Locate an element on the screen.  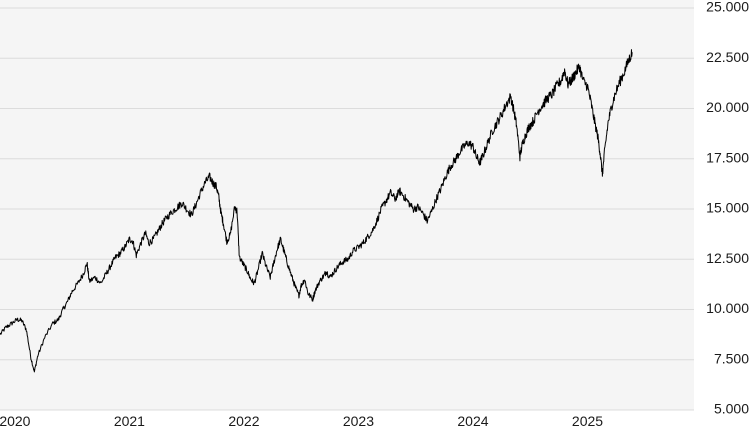
y-tick-label: 20.000 is located at coordinates (727, 107).